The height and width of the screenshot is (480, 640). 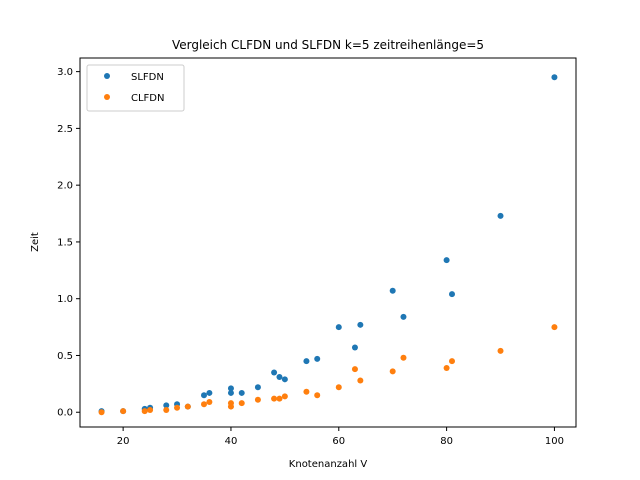 What do you see at coordinates (65, 356) in the screenshot?
I see `y-tick-label: 0.5` at bounding box center [65, 356].